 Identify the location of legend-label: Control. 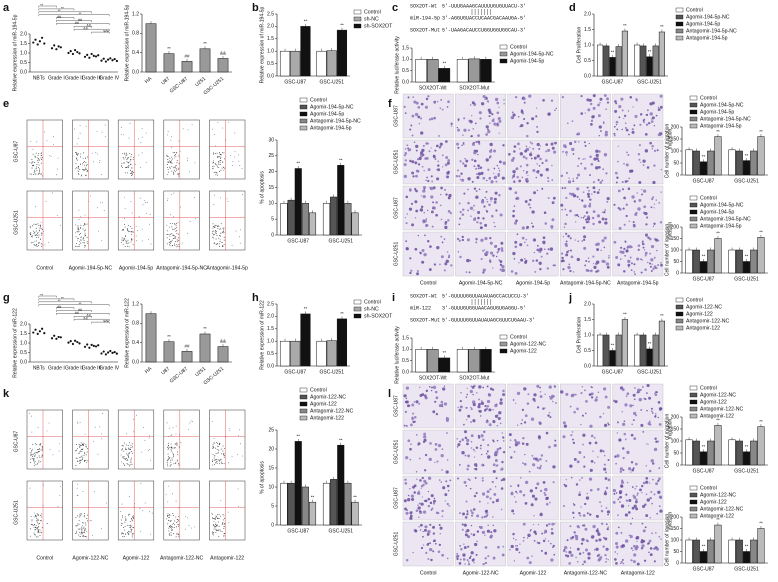
(518, 337).